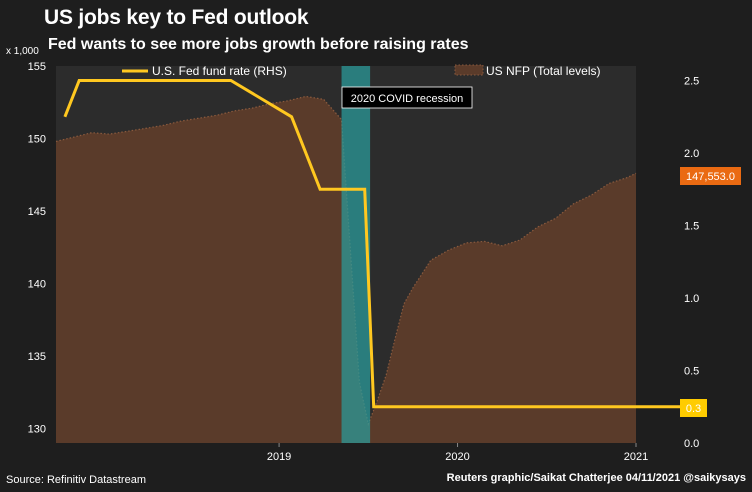 Image resolution: width=752 pixels, height=492 pixels. I want to click on recession-band, so click(356, 254).